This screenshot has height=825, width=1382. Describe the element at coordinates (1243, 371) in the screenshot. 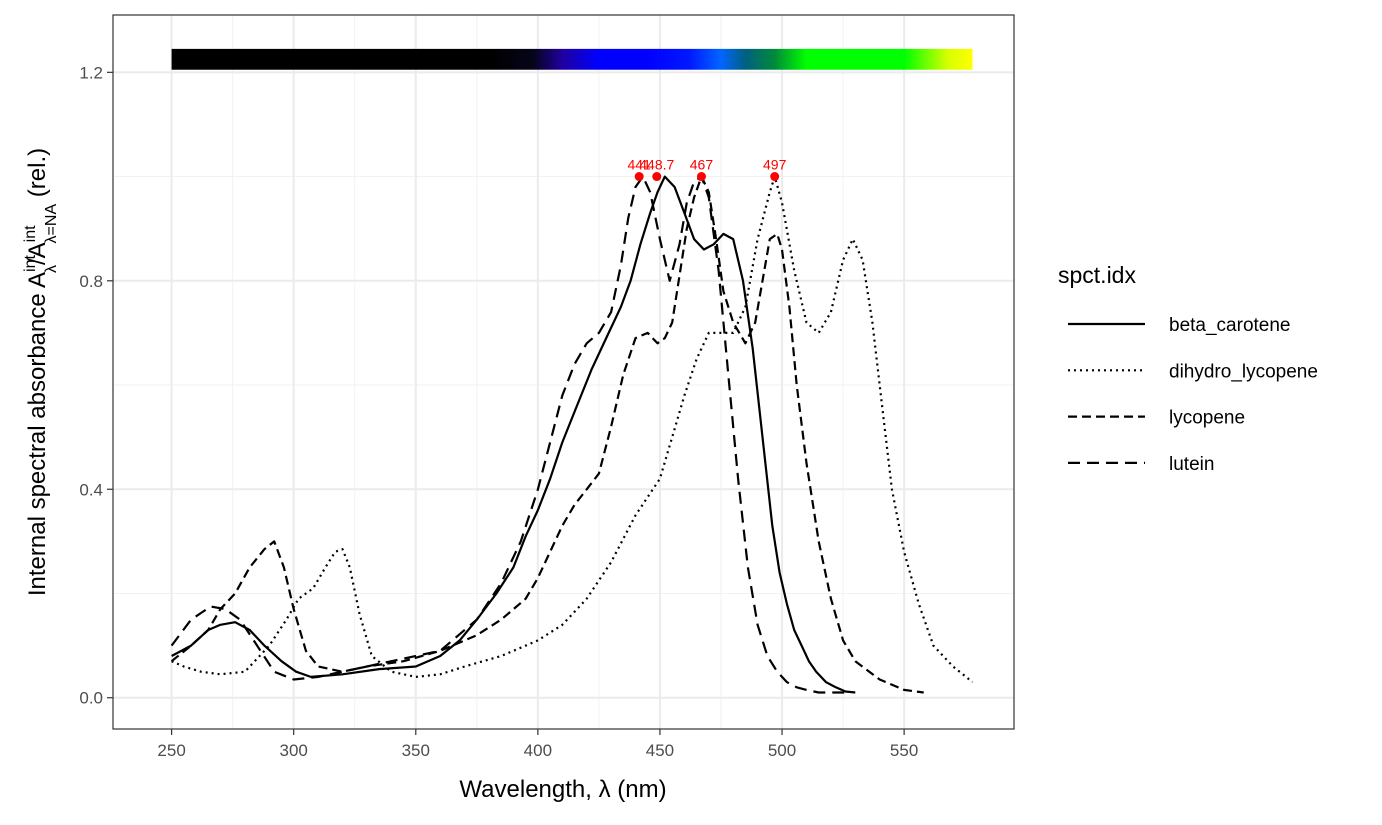

I see `legend-label: dihydro_lycopene` at that location.